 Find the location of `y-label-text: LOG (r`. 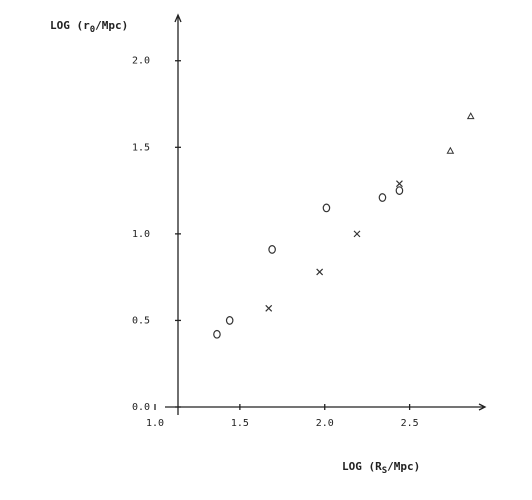

y-label-text: LOG (r is located at coordinates (70, 25).